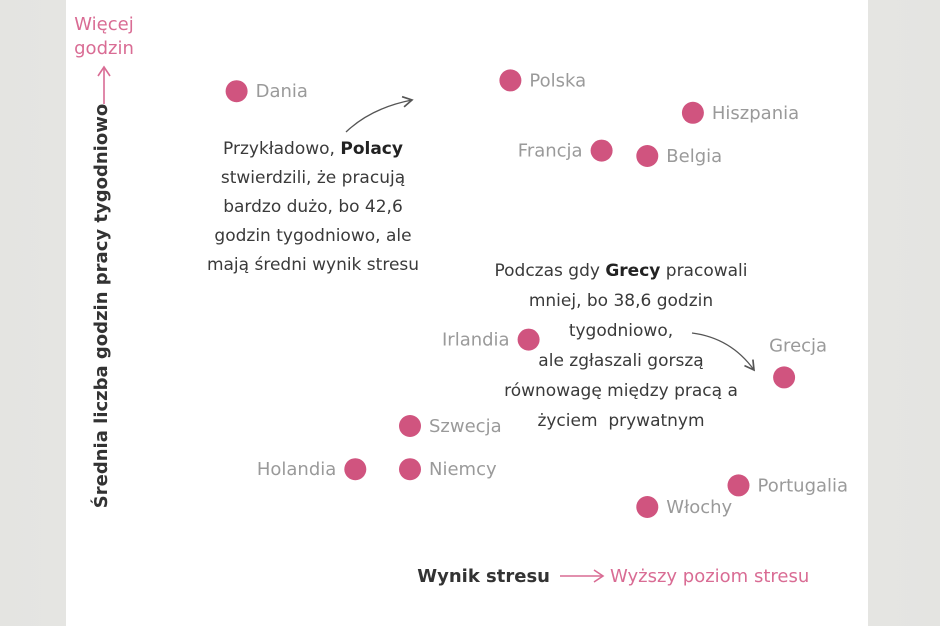 Image resolution: width=940 pixels, height=626 pixels. What do you see at coordinates (738, 485) in the screenshot?
I see `point-portugalia` at bounding box center [738, 485].